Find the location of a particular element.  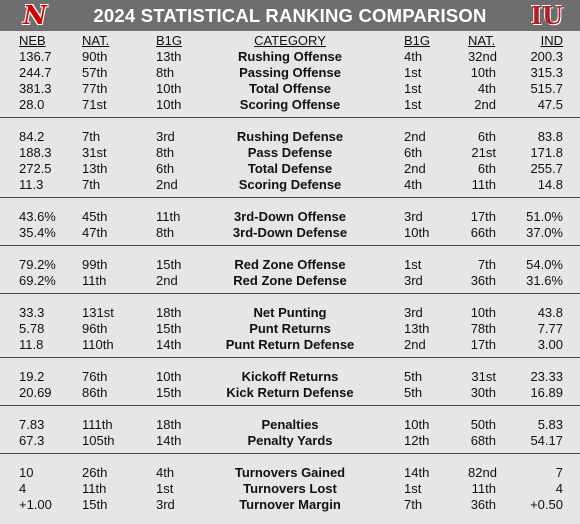

ind-b1g-rank: 13th is located at coordinates (417, 328).